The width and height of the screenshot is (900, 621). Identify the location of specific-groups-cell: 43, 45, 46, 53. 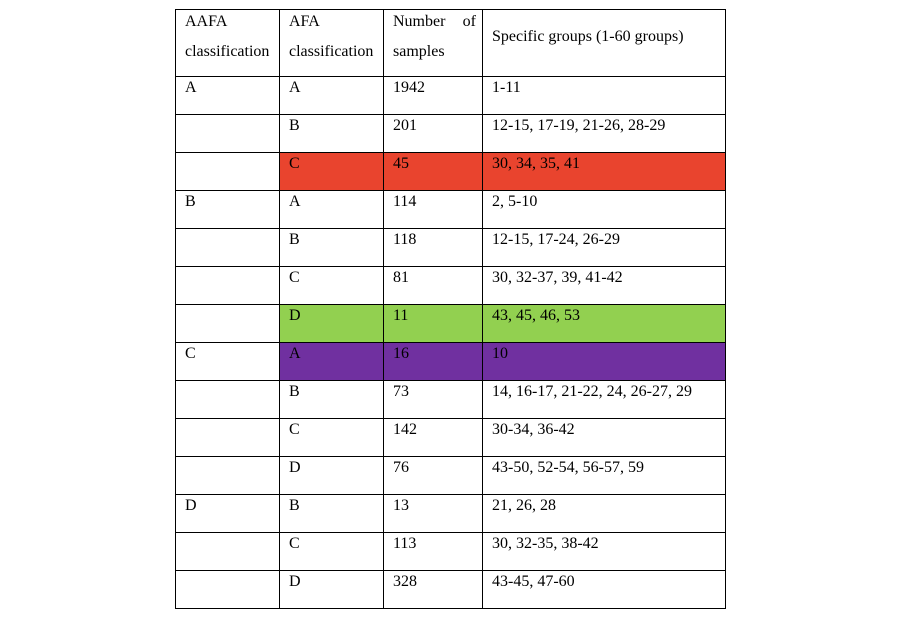
(604, 323).